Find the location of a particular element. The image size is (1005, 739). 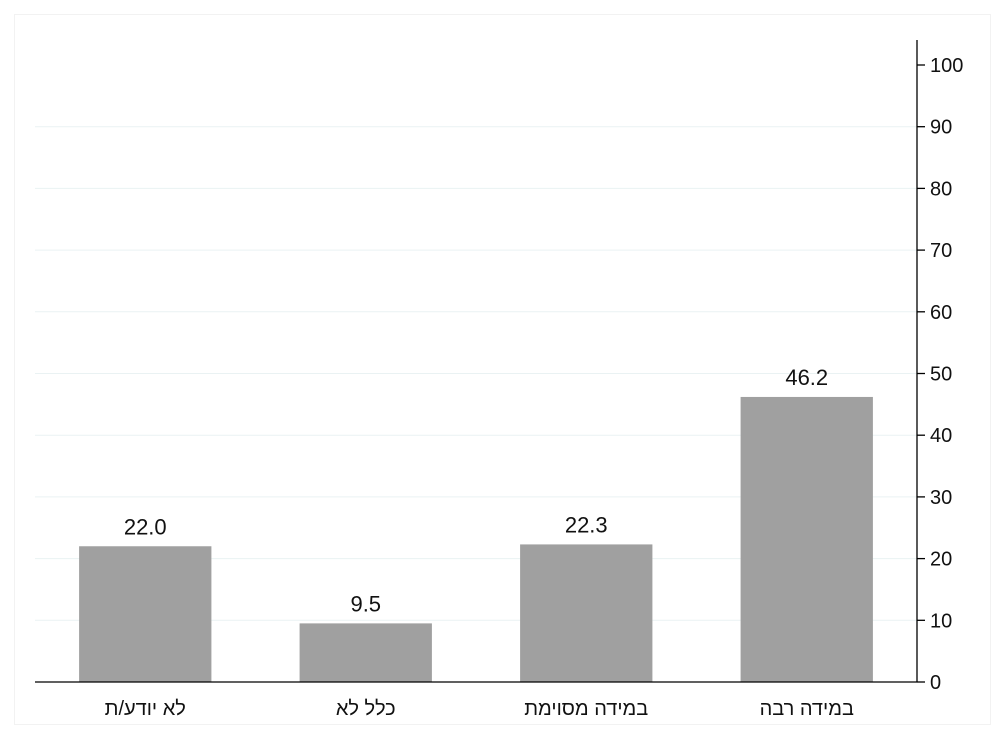

category-label-2: כלל לא is located at coordinates (366, 709).